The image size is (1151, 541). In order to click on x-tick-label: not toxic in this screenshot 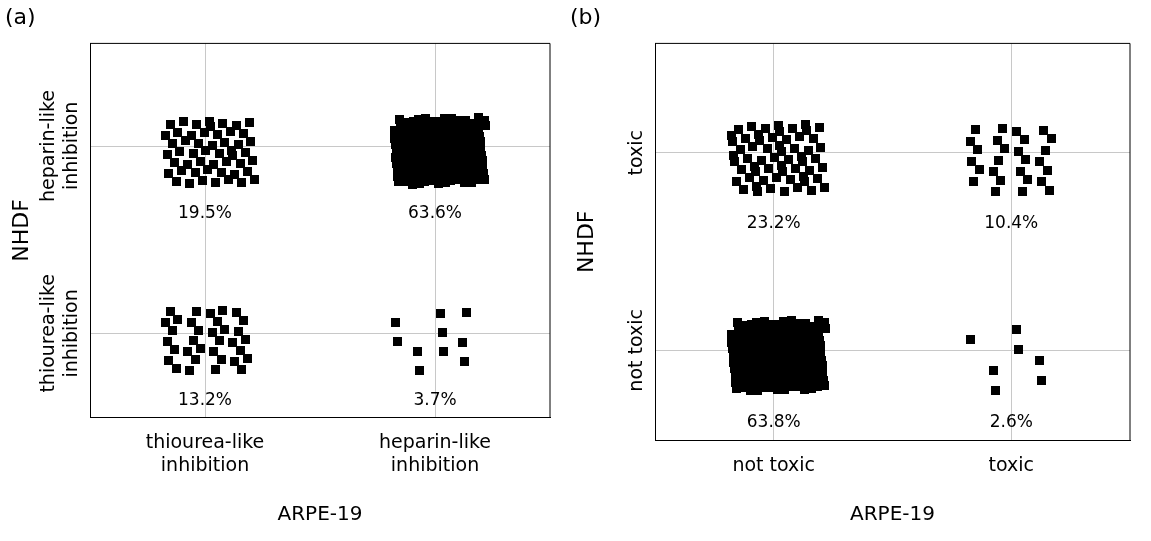, I will do `click(774, 463)`.